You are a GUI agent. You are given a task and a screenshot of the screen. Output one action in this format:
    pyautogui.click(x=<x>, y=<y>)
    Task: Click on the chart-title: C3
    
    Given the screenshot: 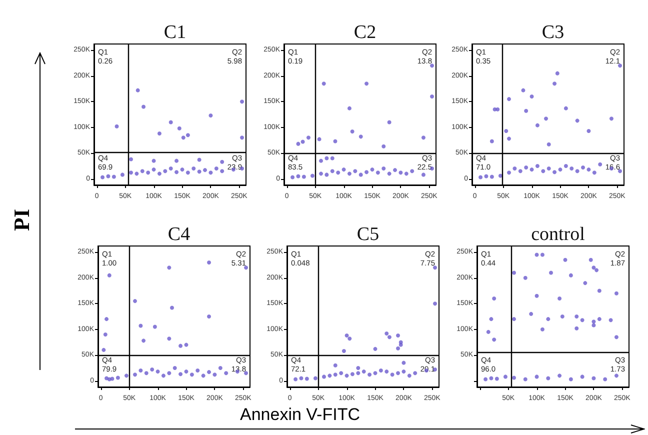 What is the action you would take?
    pyautogui.click(x=553, y=32)
    